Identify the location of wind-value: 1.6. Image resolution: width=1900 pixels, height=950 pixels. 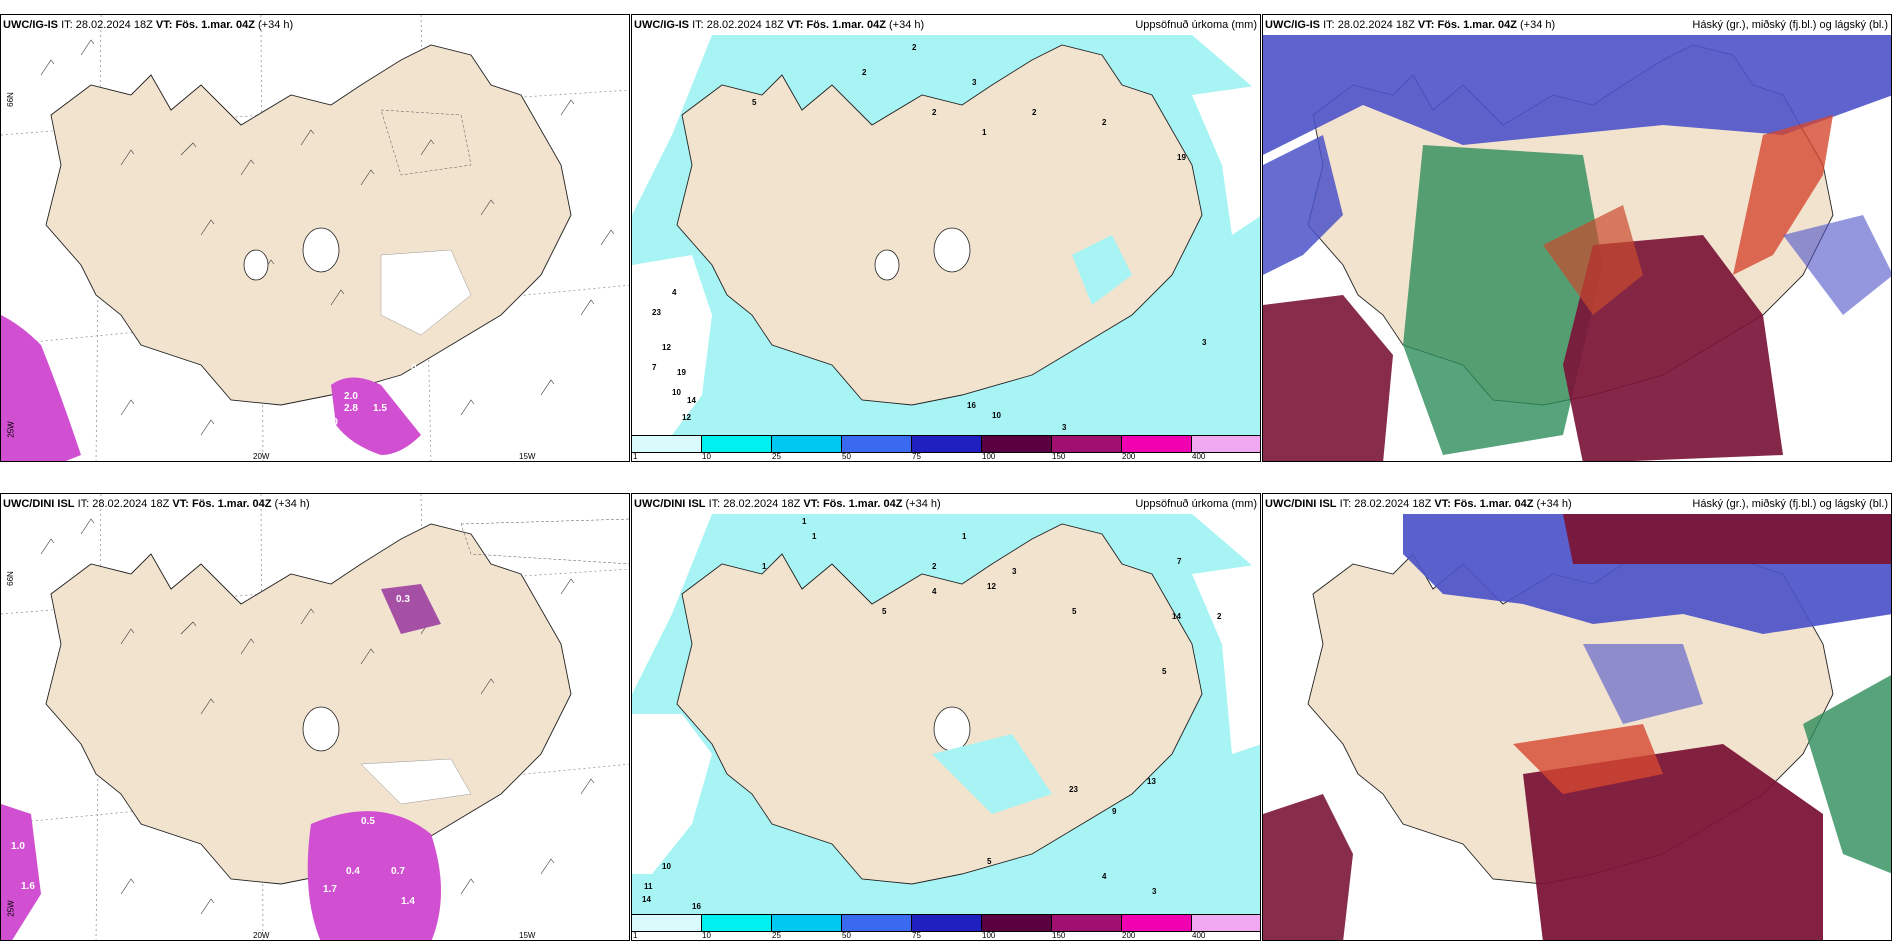
(28, 886).